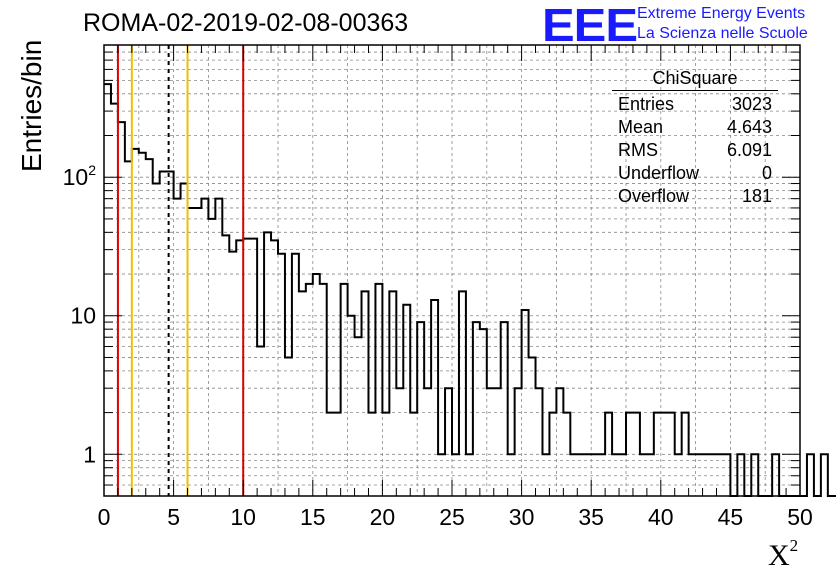 The image size is (836, 573). Describe the element at coordinates (452, 517) in the screenshot. I see `x-tick-label: 25` at that location.